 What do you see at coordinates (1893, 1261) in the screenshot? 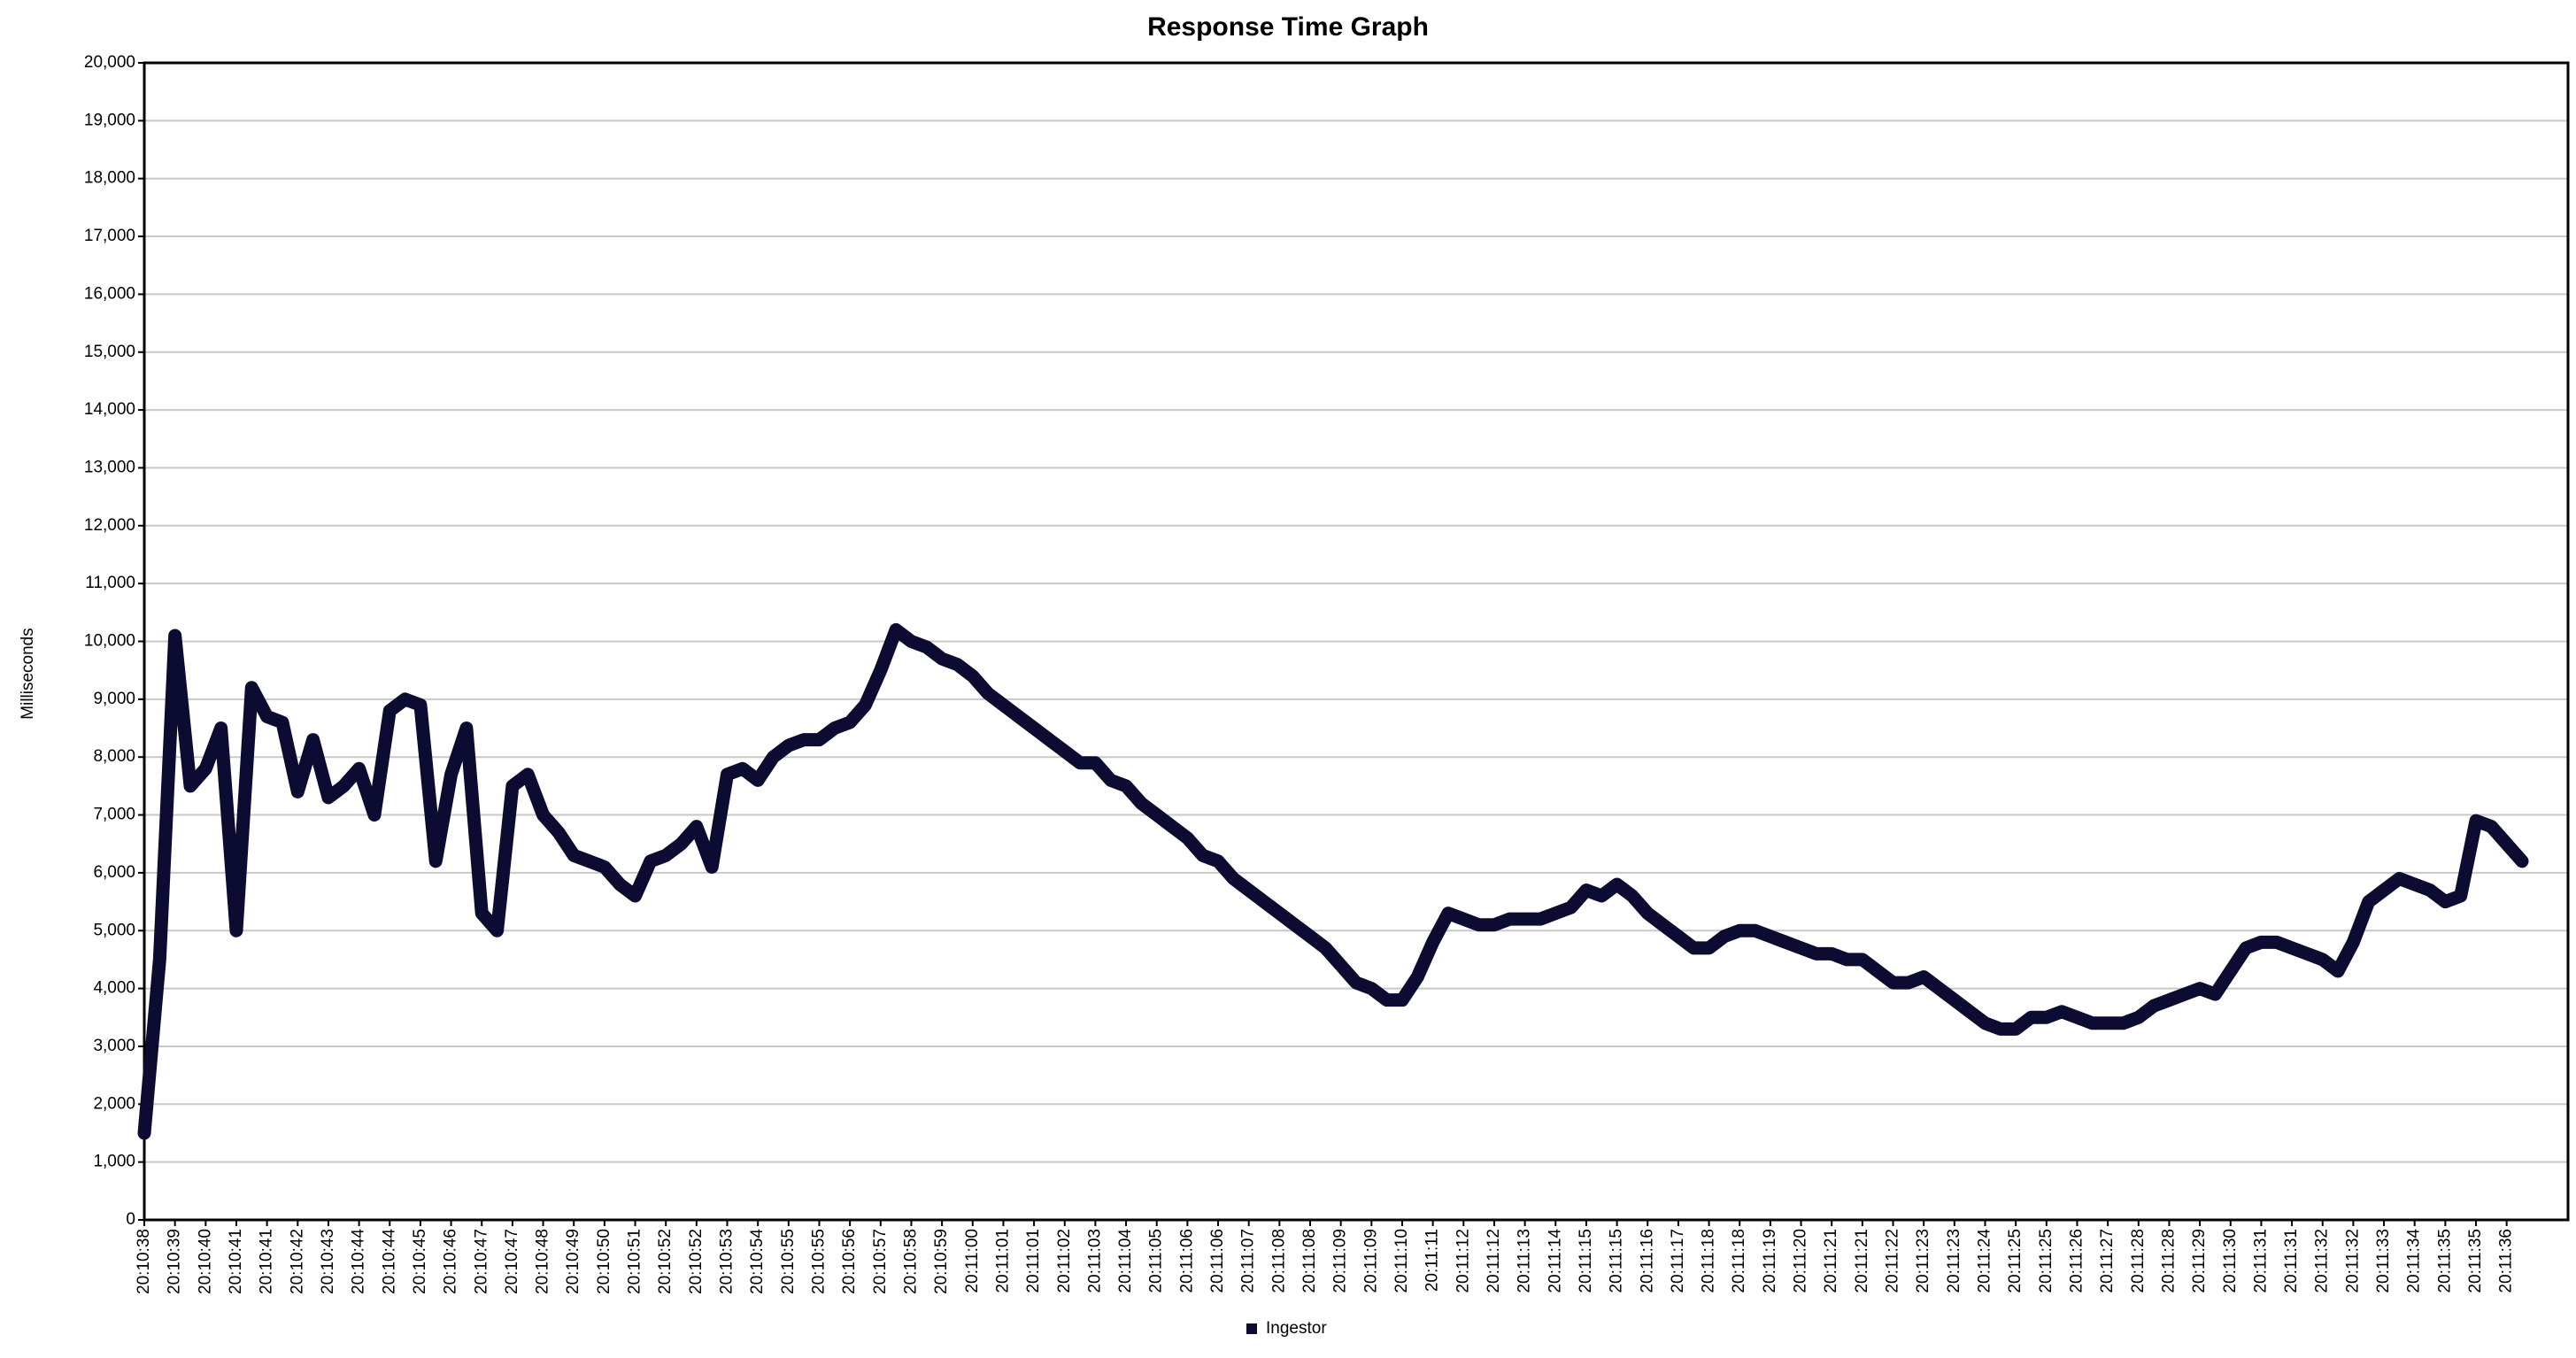
I see `x-tick-label: 20:11:22` at bounding box center [1893, 1261].